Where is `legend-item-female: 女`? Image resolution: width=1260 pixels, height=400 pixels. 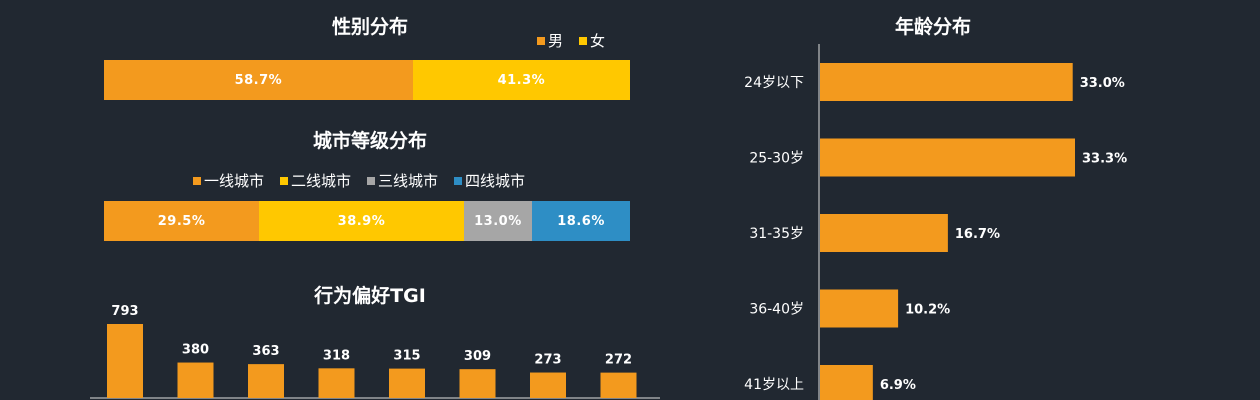 legend-item-female: 女 is located at coordinates (592, 40).